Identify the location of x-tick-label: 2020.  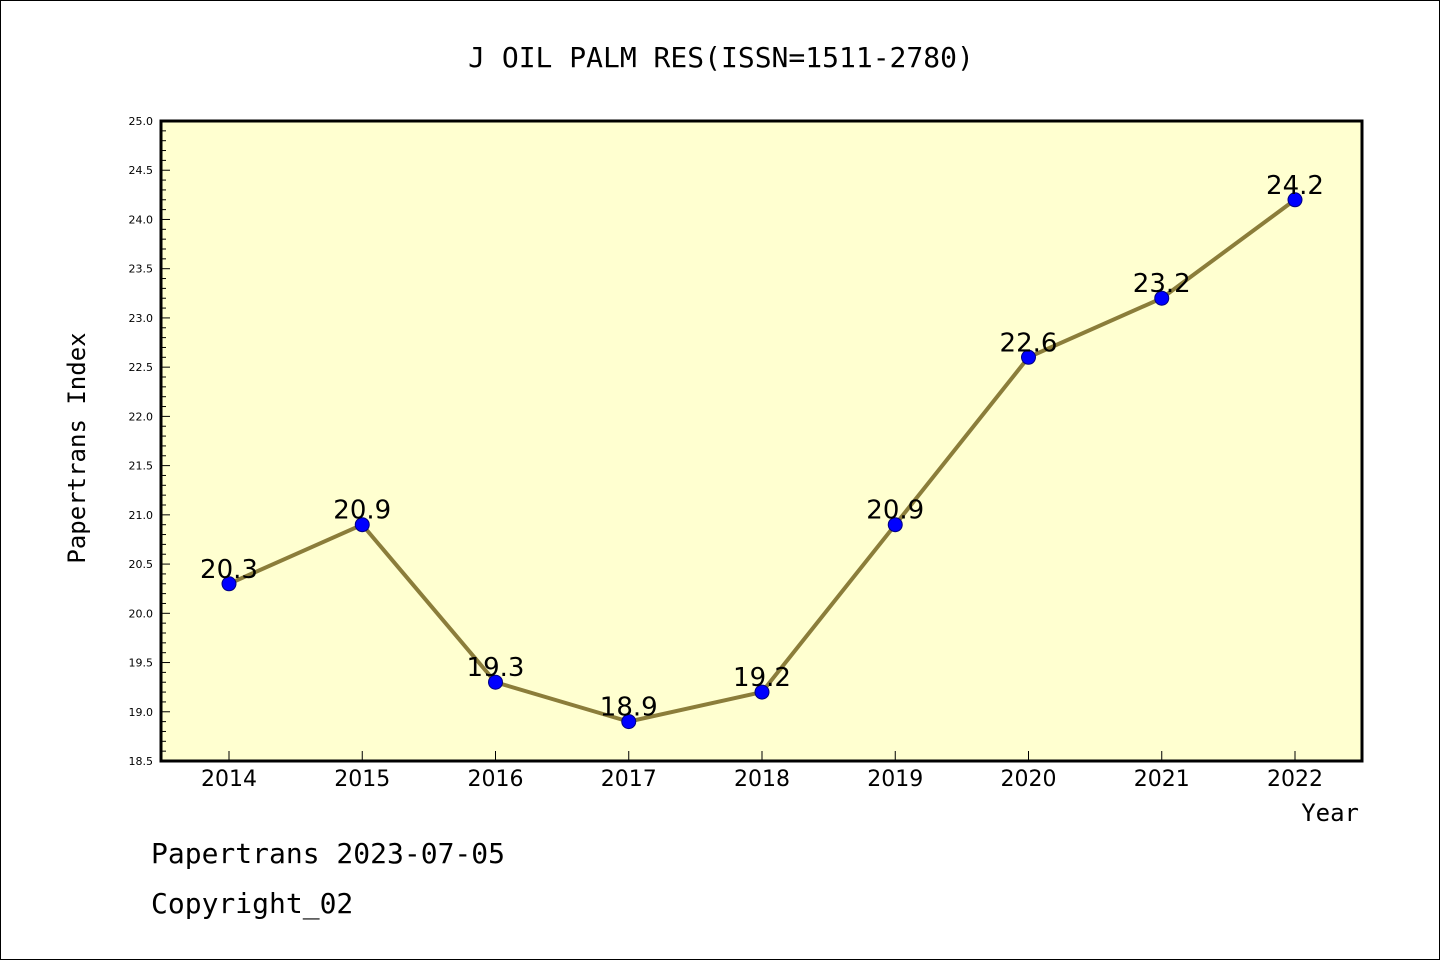
(1029, 779).